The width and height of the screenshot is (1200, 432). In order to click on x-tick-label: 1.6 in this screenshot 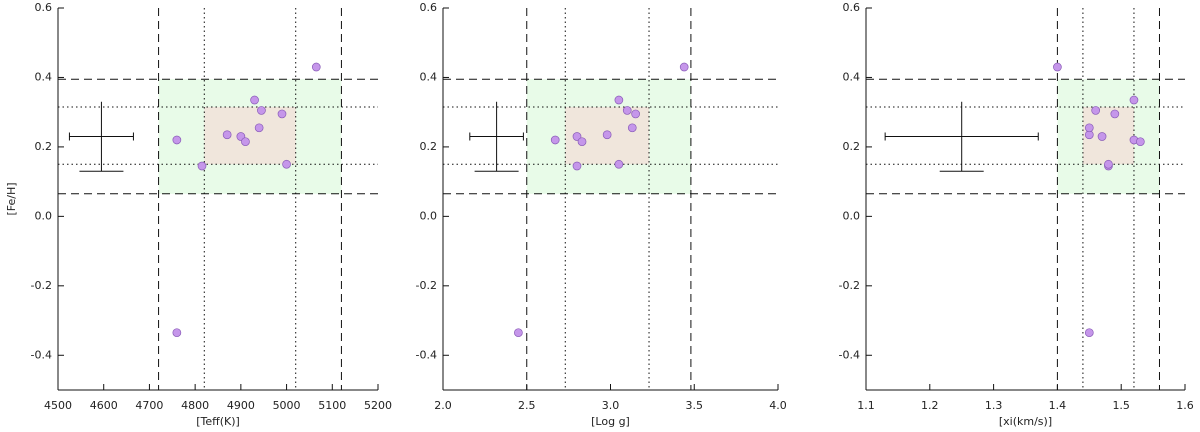, I will do `click(1185, 405)`.